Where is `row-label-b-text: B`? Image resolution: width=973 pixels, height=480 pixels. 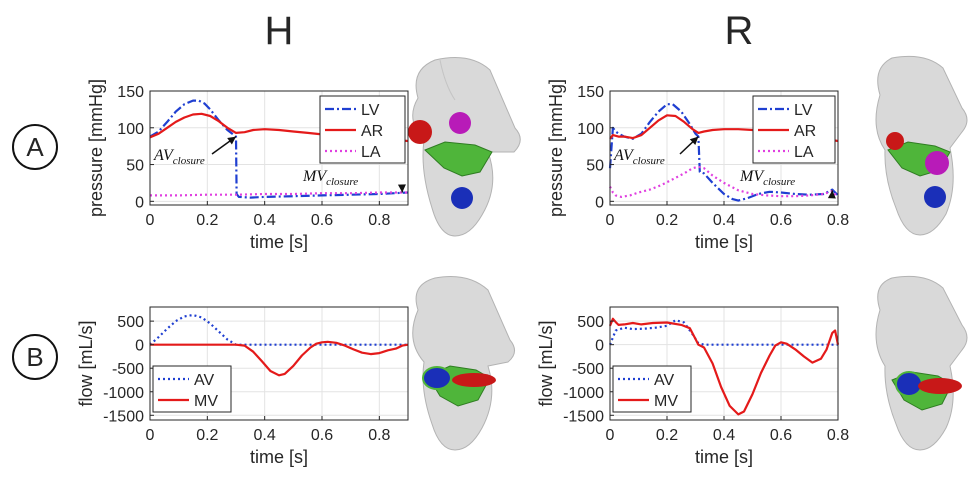 row-label-b-text: B is located at coordinates (34, 357).